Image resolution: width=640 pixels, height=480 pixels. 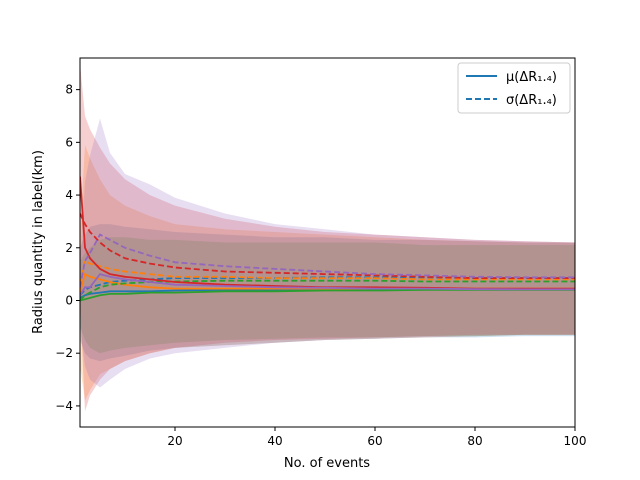 I want to click on y-axis-label: Radius quantity in label(km), so click(x=38, y=242).